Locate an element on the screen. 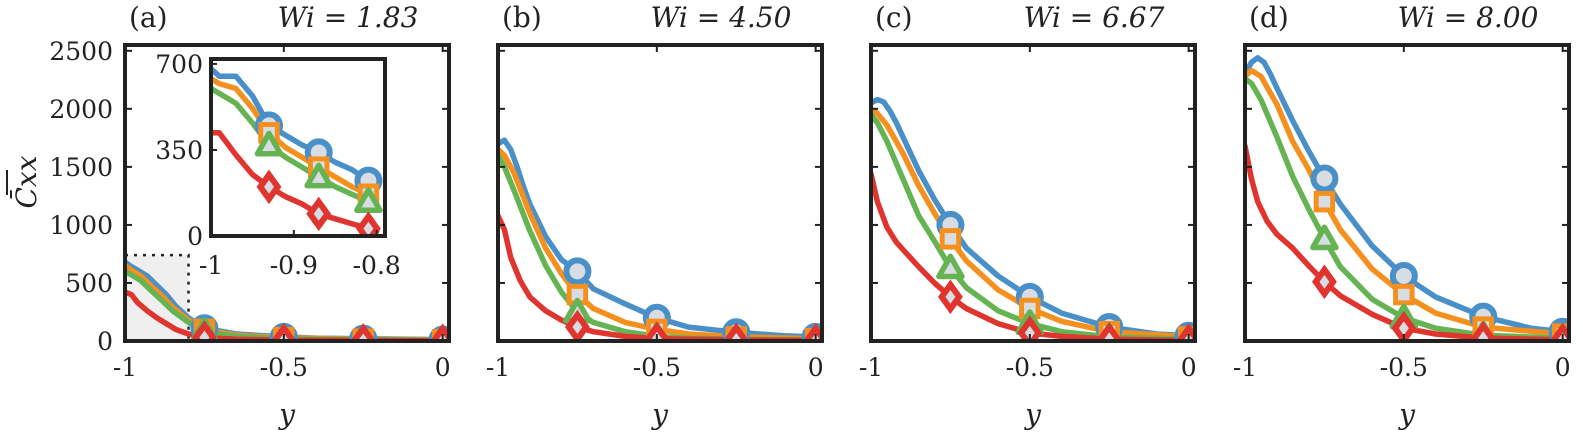 This screenshot has height=438, width=1583. wi-title: Wi = 1.83 is located at coordinates (348, 17).